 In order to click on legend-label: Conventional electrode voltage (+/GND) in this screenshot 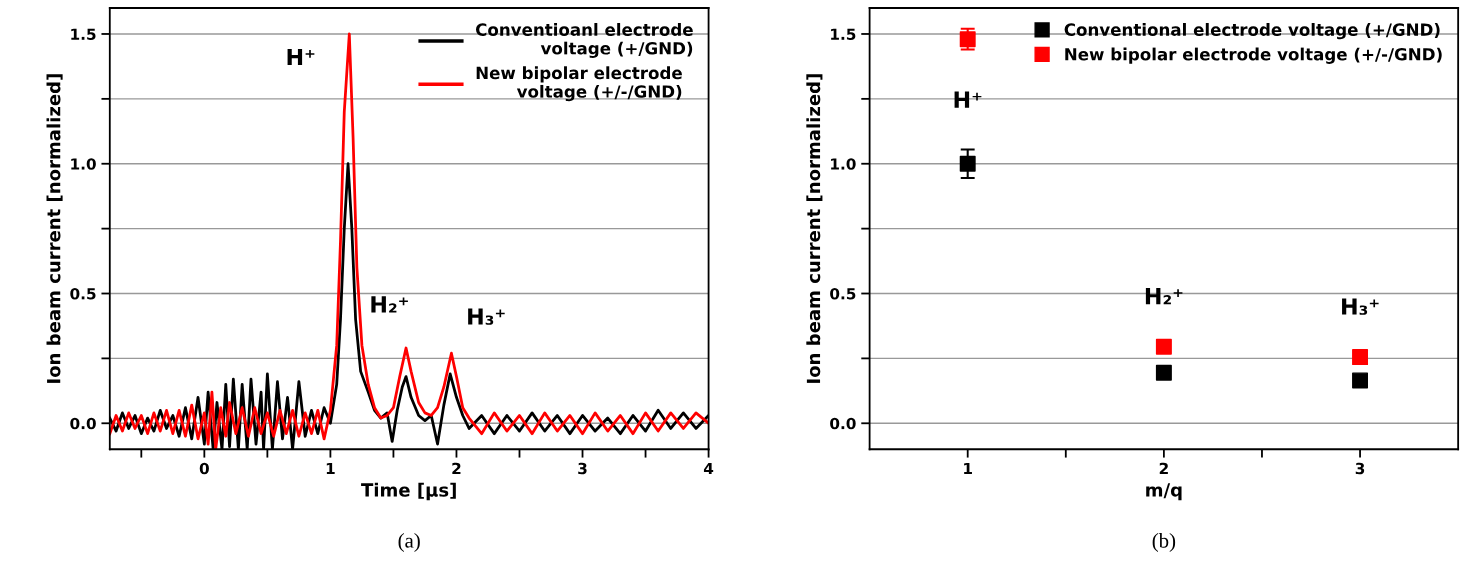, I will do `click(1252, 31)`.